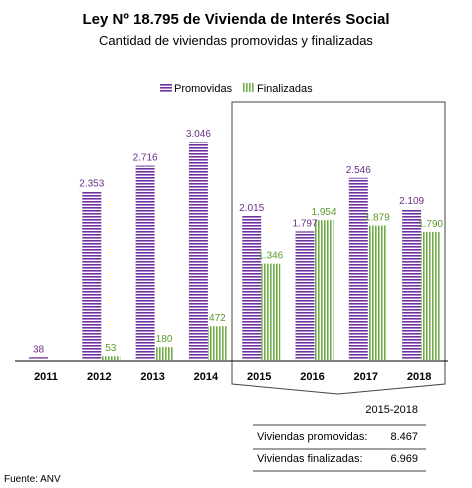  Describe the element at coordinates (32, 479) in the screenshot. I see `source-note: Fuente: ANV` at that location.